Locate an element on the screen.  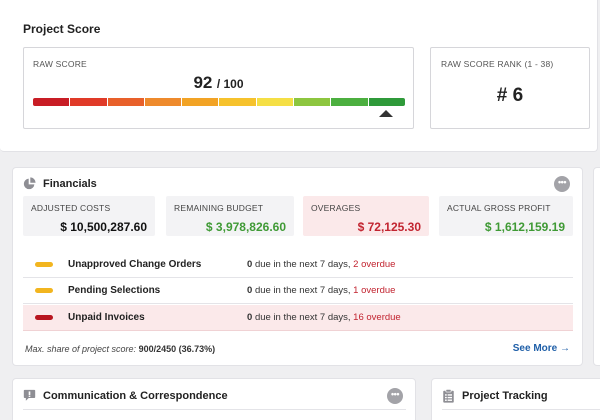
raw-score-value: 92 is located at coordinates (203, 82).